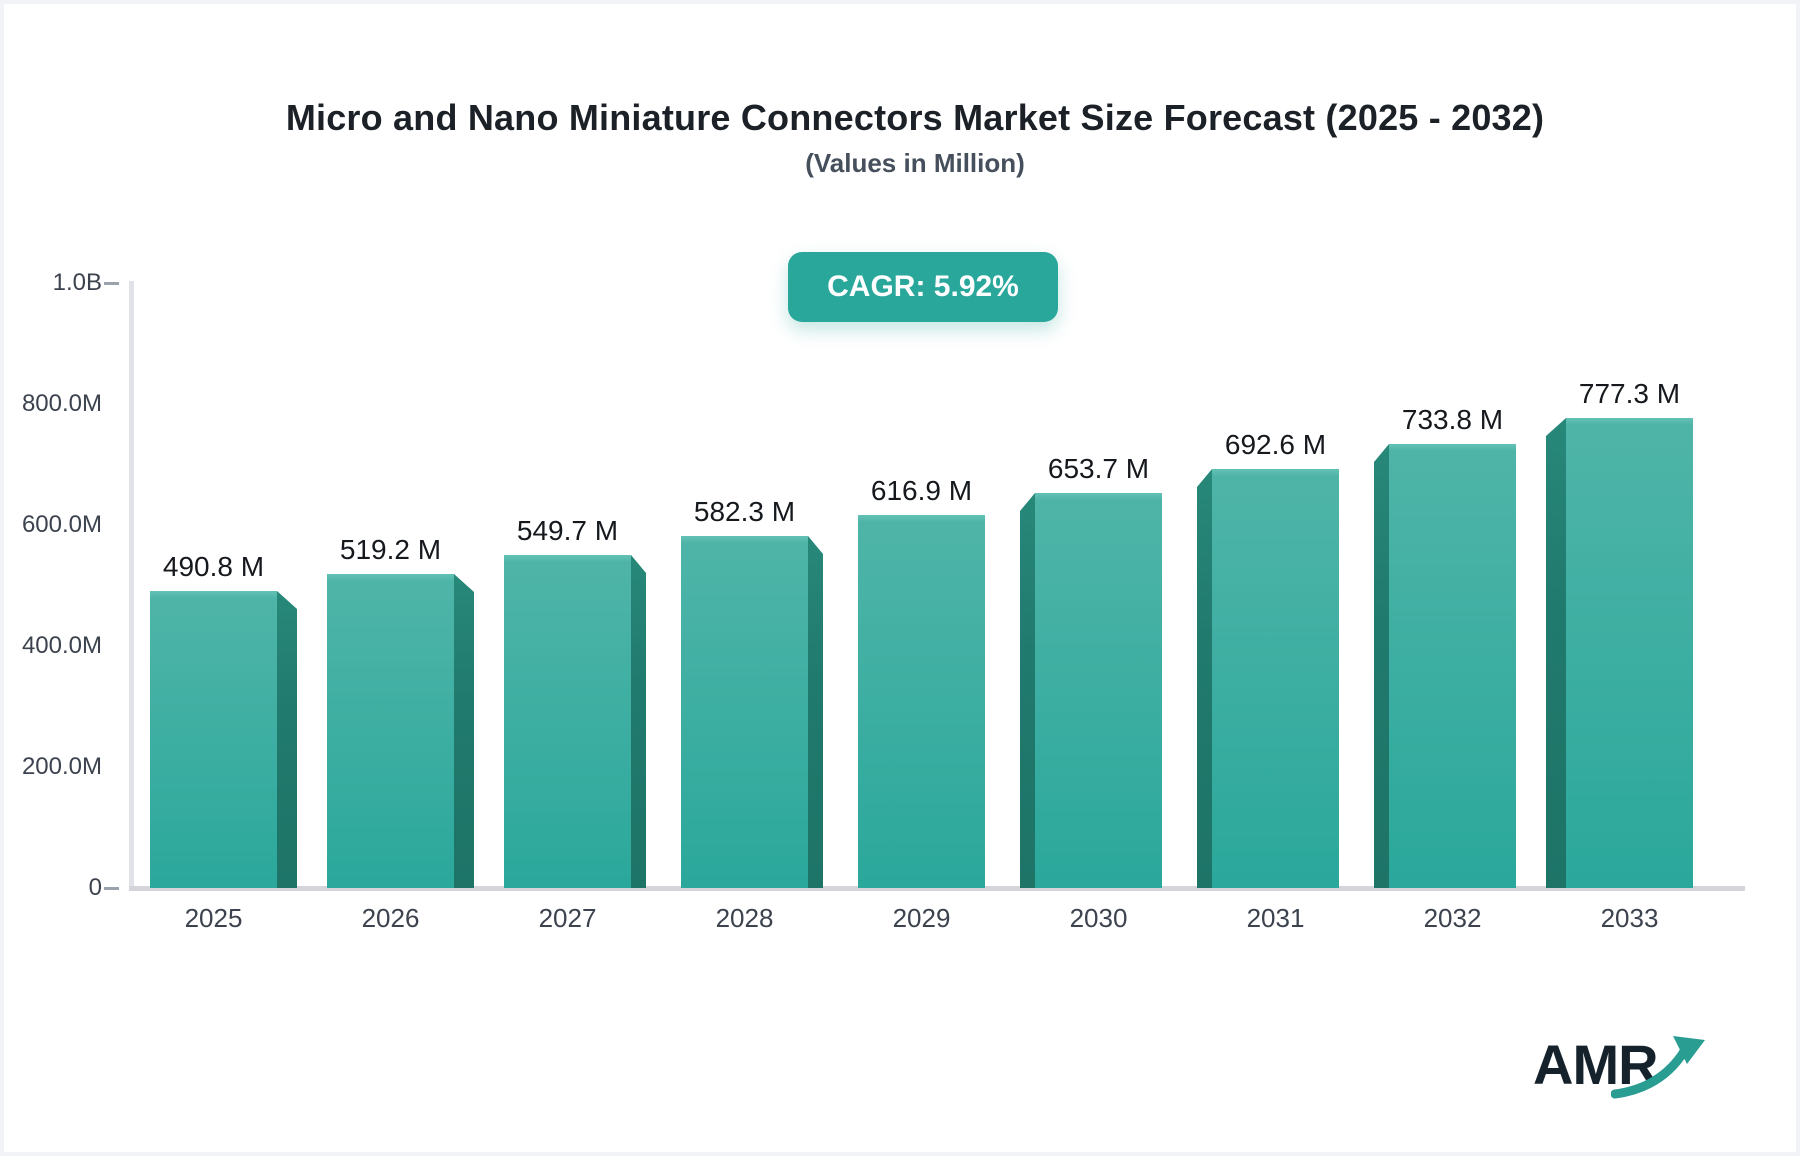 This screenshot has width=1800, height=1156. I want to click on bar-value-label-2030: 653.7 M, so click(1098, 468).